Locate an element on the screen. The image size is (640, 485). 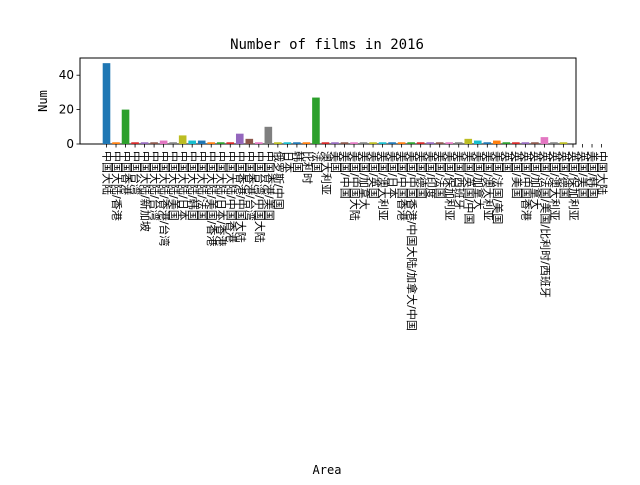
x-tick-label: 中国大陆/台湾 is located at coordinates (155, 186).